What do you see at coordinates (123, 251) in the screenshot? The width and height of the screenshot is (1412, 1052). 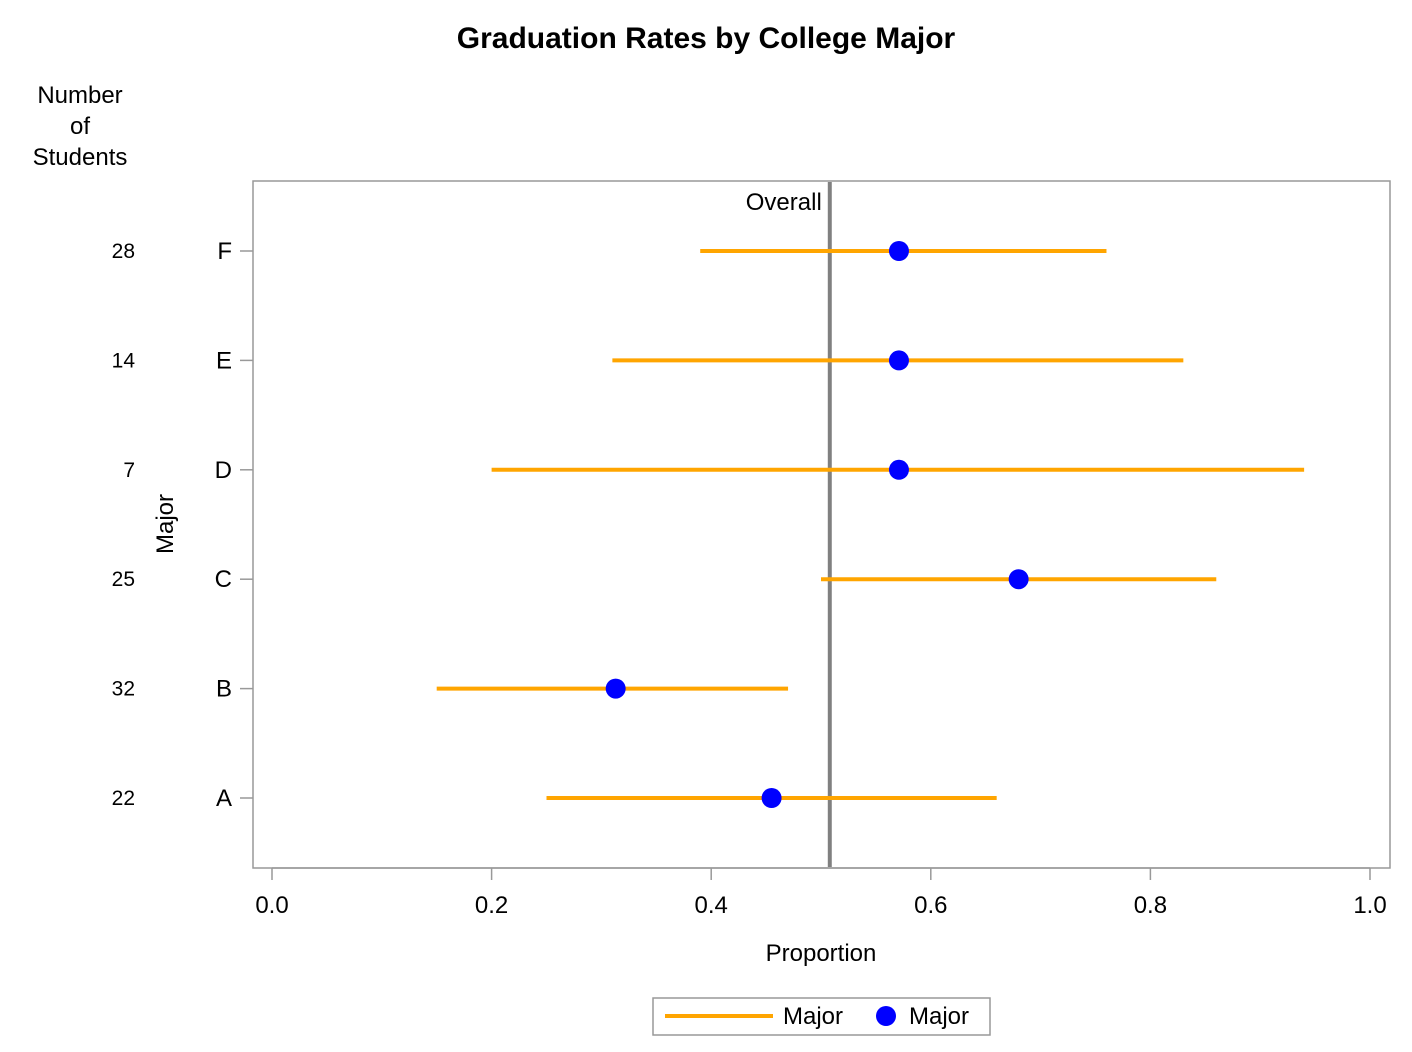 I see `student-count: 28` at bounding box center [123, 251].